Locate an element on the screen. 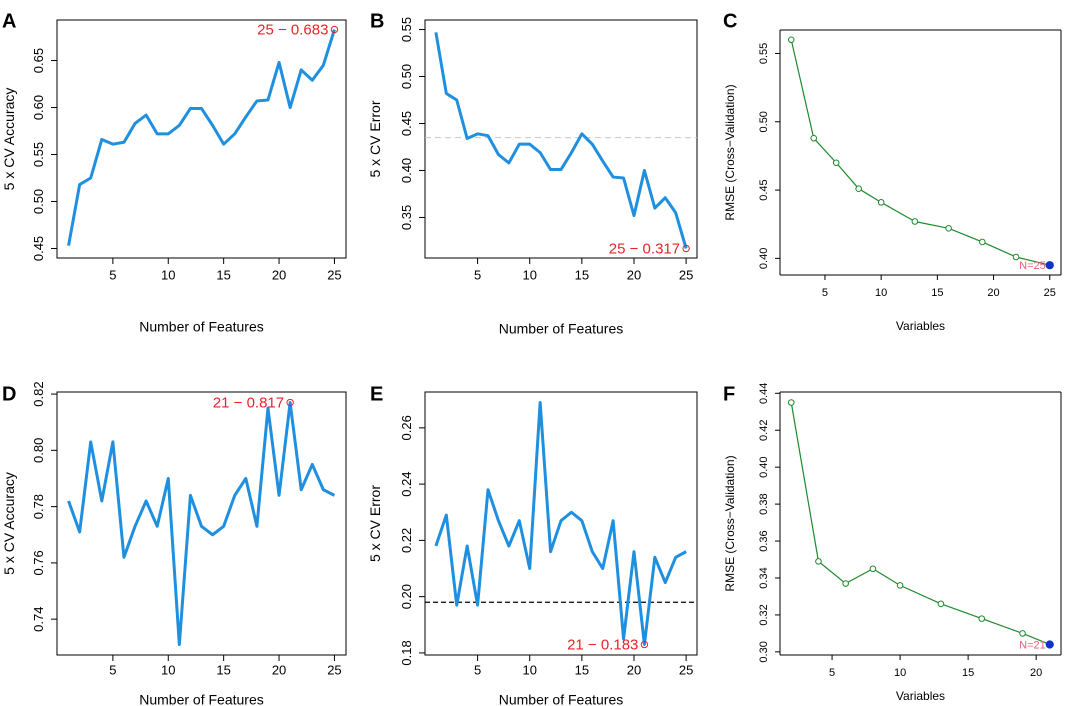 Image resolution: width=1072 pixels, height=706 pixels. y-tick-label: 0.78 is located at coordinates (38, 506).